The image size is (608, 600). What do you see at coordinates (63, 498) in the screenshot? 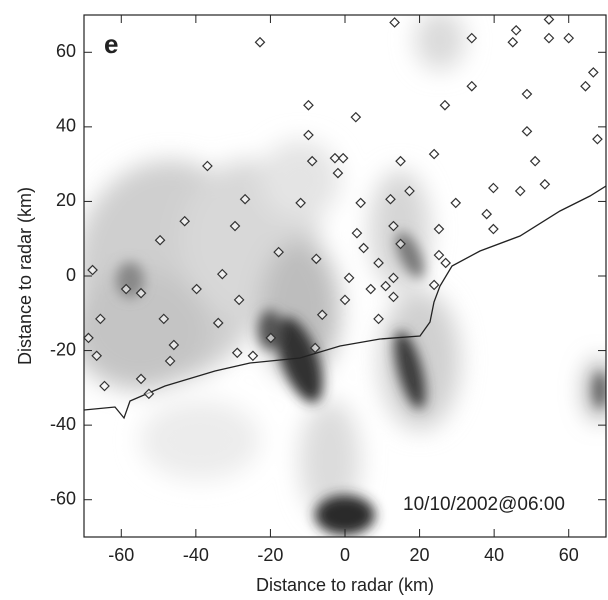
I see `y-tick-label: -60` at bounding box center [63, 498].